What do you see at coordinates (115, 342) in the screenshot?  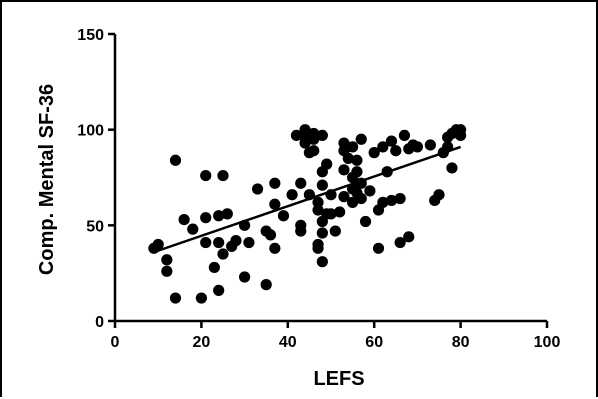 I see `x-tick-label: 0` at bounding box center [115, 342].